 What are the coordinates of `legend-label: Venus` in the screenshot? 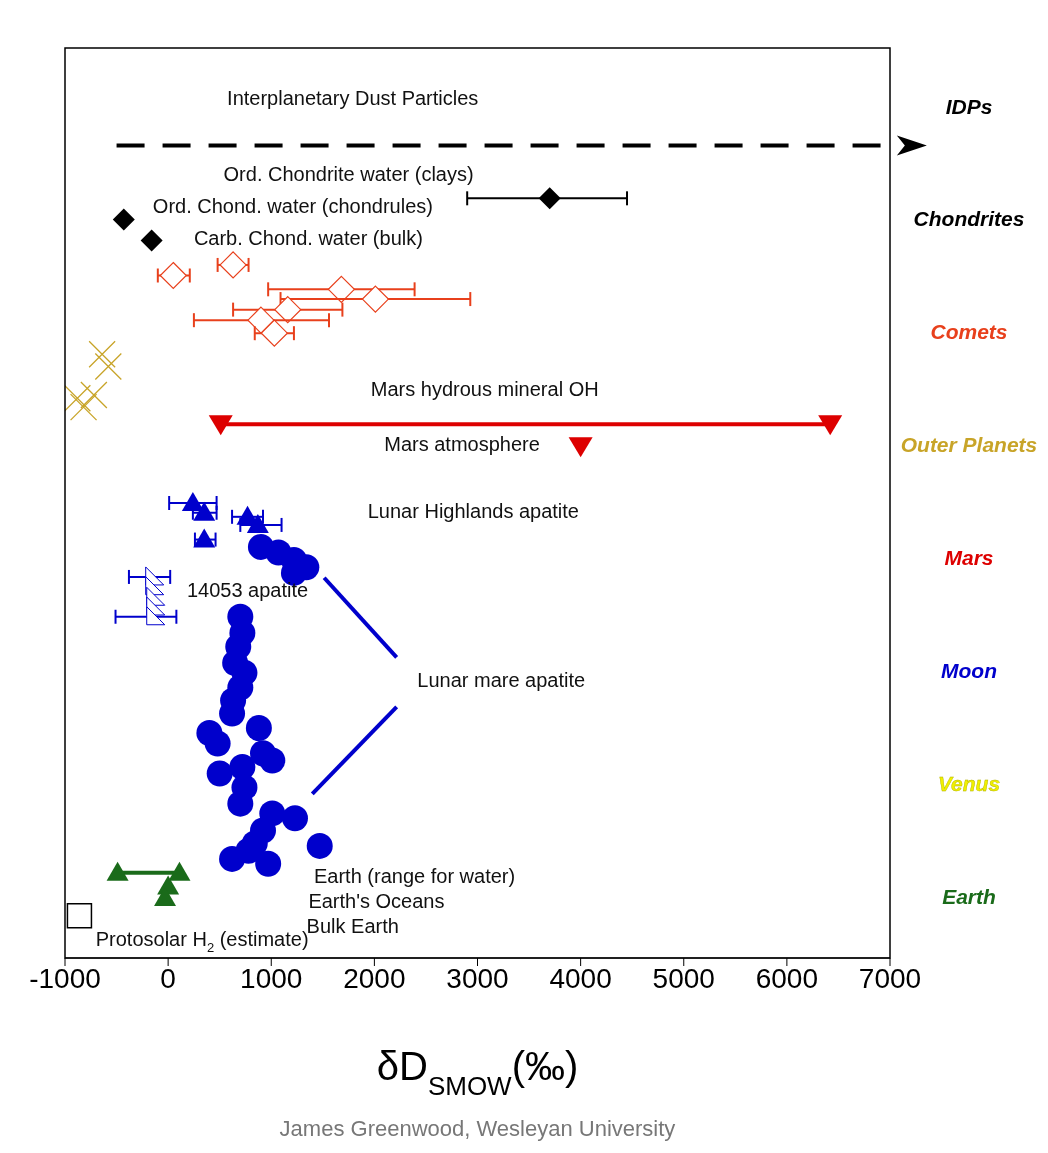 It's located at (969, 783).